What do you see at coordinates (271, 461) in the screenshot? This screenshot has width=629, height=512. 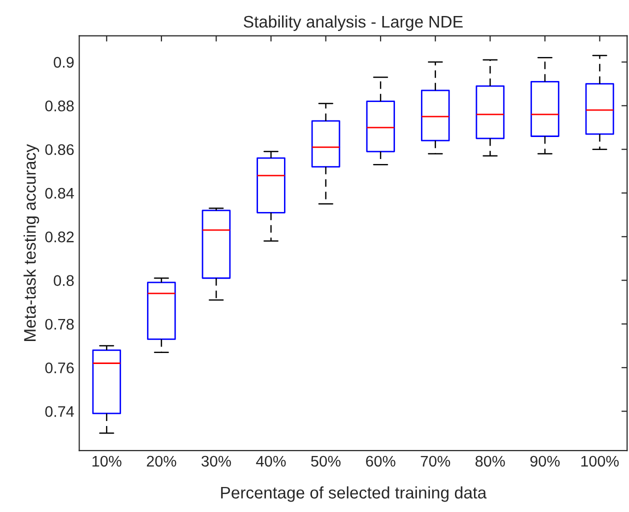 I see `x-tick-label: 40%` at bounding box center [271, 461].